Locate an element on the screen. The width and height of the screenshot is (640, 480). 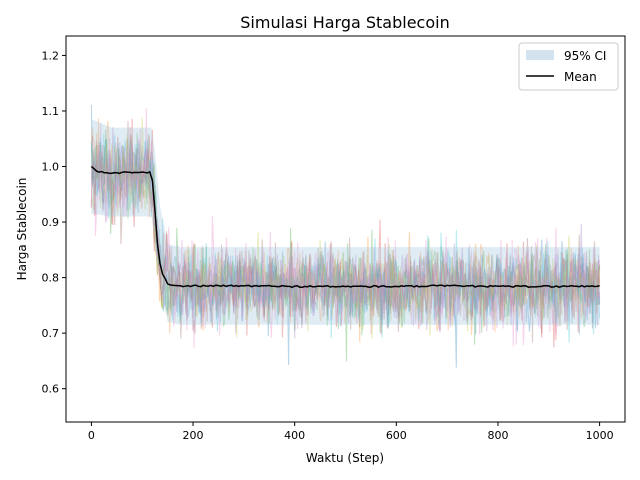
x-axis: 0 200 400 600 800 1000 is located at coordinates (351, 432).